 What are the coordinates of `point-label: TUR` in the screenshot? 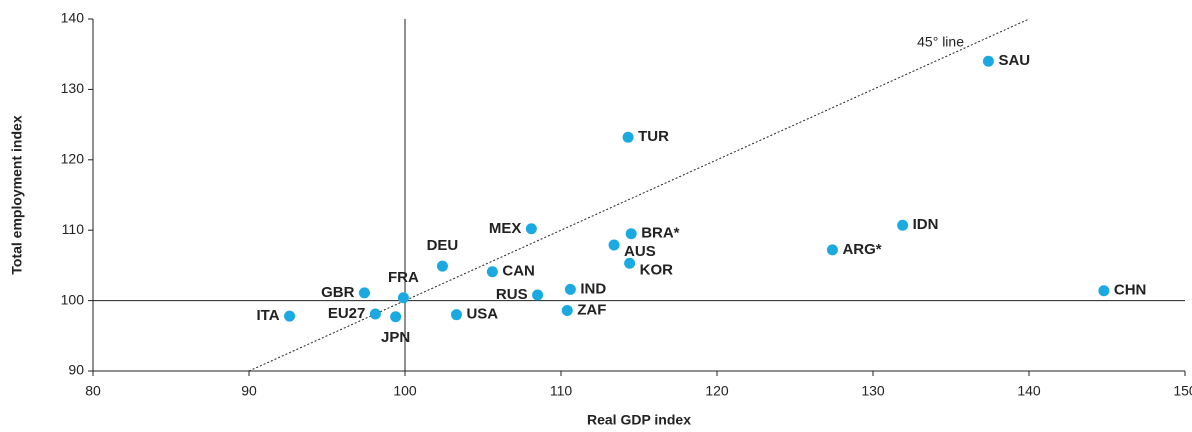 It's located at (653, 136).